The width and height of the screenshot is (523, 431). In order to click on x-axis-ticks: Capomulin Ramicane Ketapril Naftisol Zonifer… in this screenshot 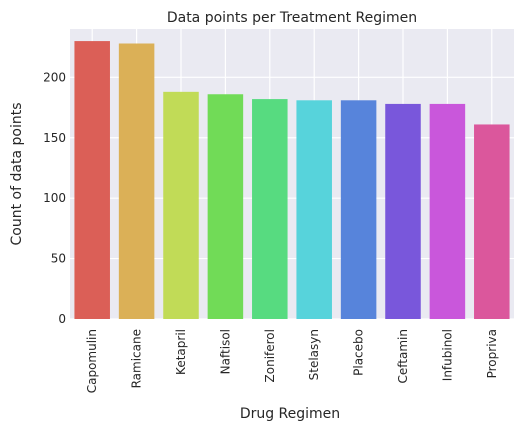, I will do `click(292, 361)`.